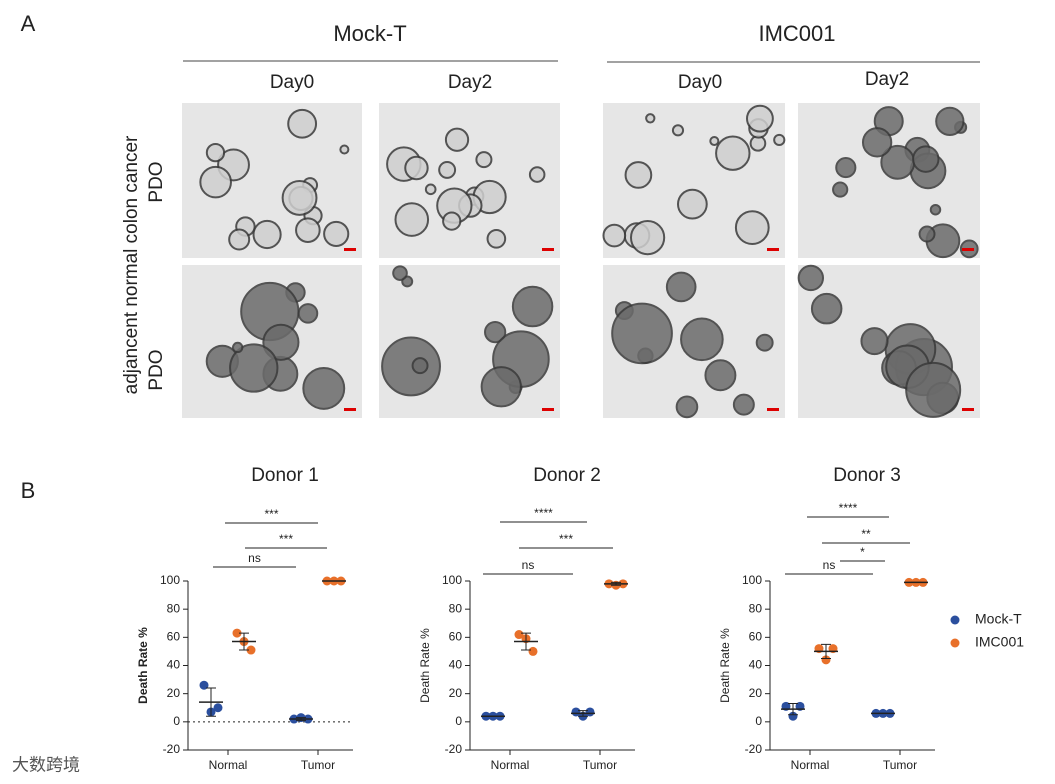  What do you see at coordinates (456, 608) in the screenshot?
I see `y-tick-label: 80` at bounding box center [456, 608].